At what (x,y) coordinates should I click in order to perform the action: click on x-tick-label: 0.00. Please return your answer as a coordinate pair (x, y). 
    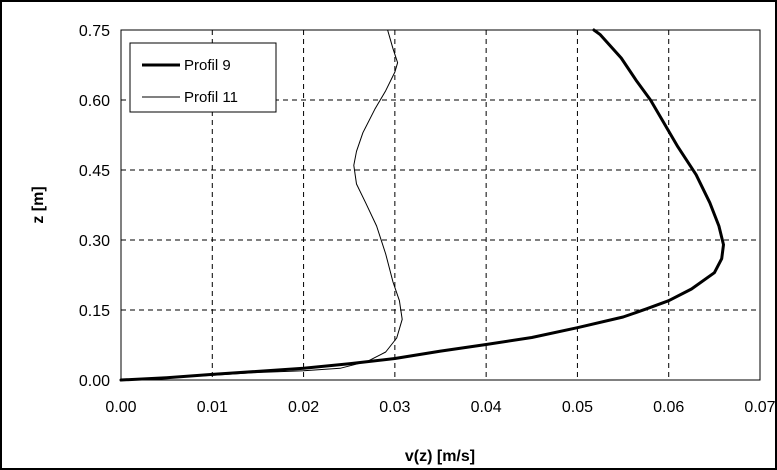
    Looking at the image, I should click on (120, 407).